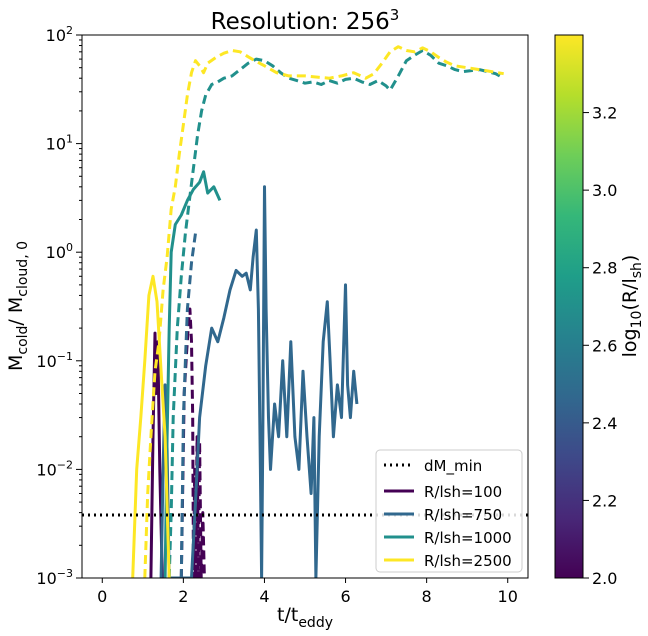 Image resolution: width=648 pixels, height=636 pixels. Describe the element at coordinates (307, 592) in the screenshot. I see `x-axis-ticks: 0 2 4 6 8 10` at that location.